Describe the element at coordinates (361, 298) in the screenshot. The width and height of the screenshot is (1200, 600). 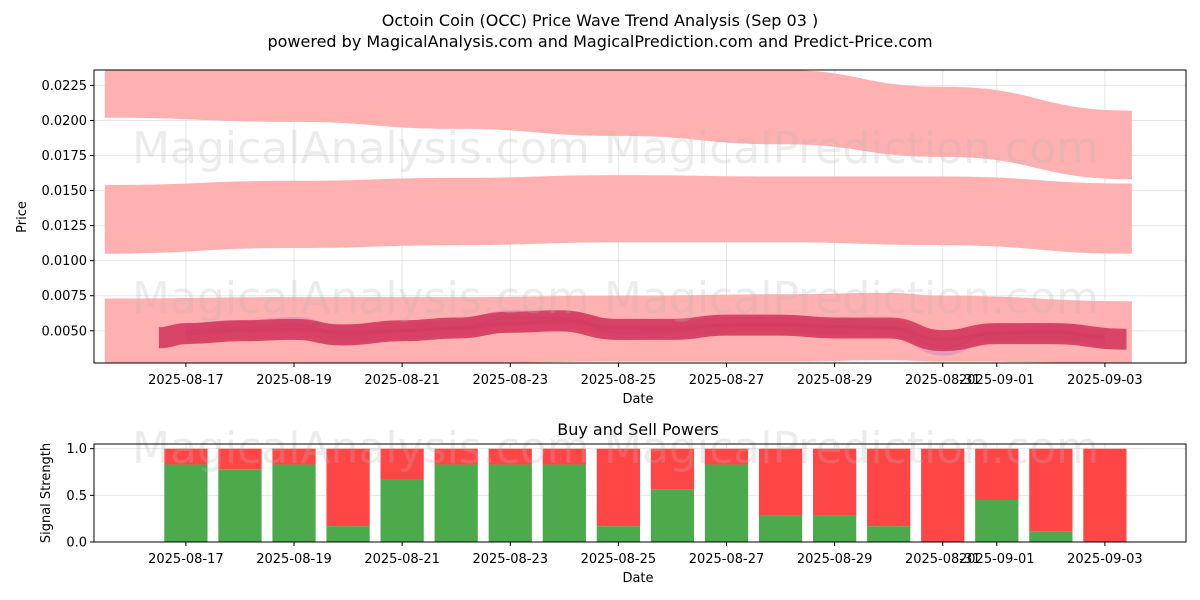
I see `watermark-analysis-mid: MagicalAnalysis.com` at that location.